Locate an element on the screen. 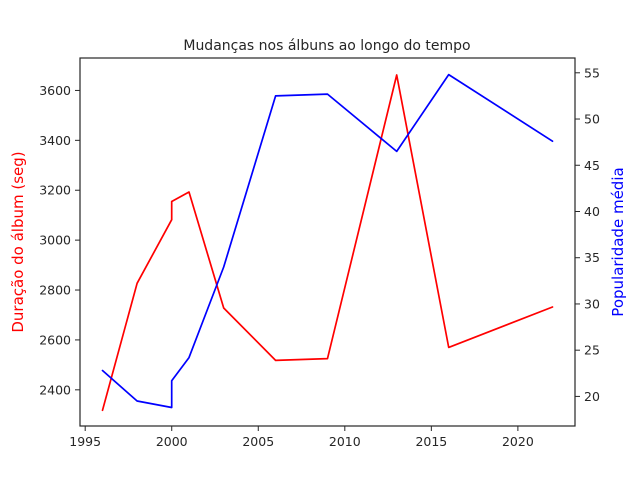 The height and width of the screenshot is (480, 640). y-right-tick-label: 35 is located at coordinates (592, 257).